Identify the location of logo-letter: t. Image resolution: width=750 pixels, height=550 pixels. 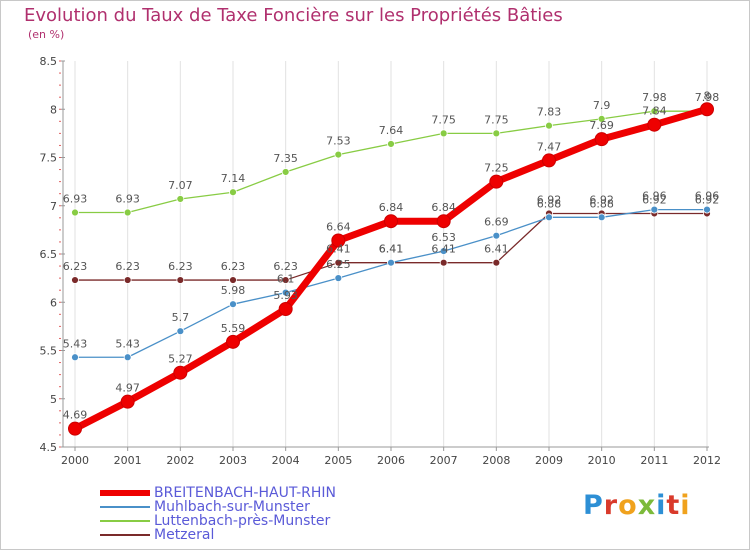
(673, 505).